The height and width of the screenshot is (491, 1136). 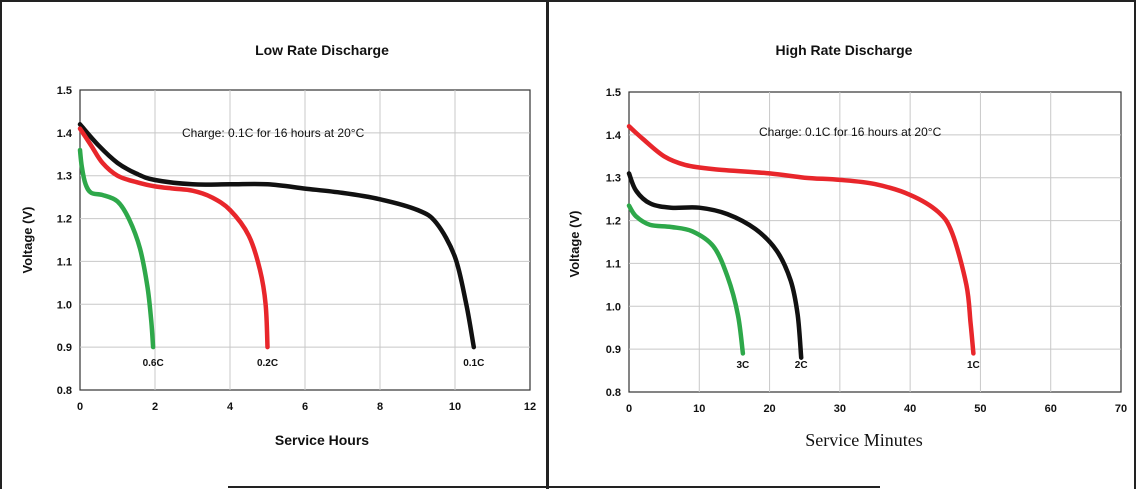 I want to click on chart-title: Low Rate Discharge, so click(x=322, y=50).